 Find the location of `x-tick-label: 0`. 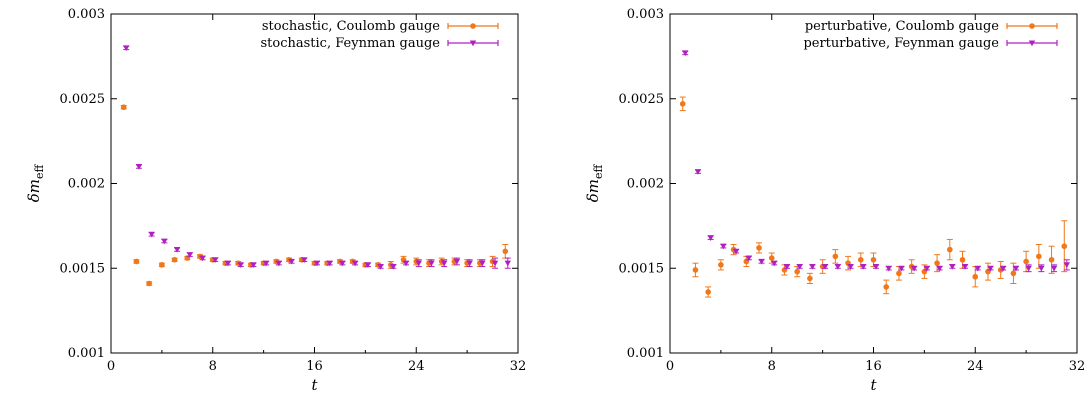

x-tick-label: 0 is located at coordinates (670, 366).